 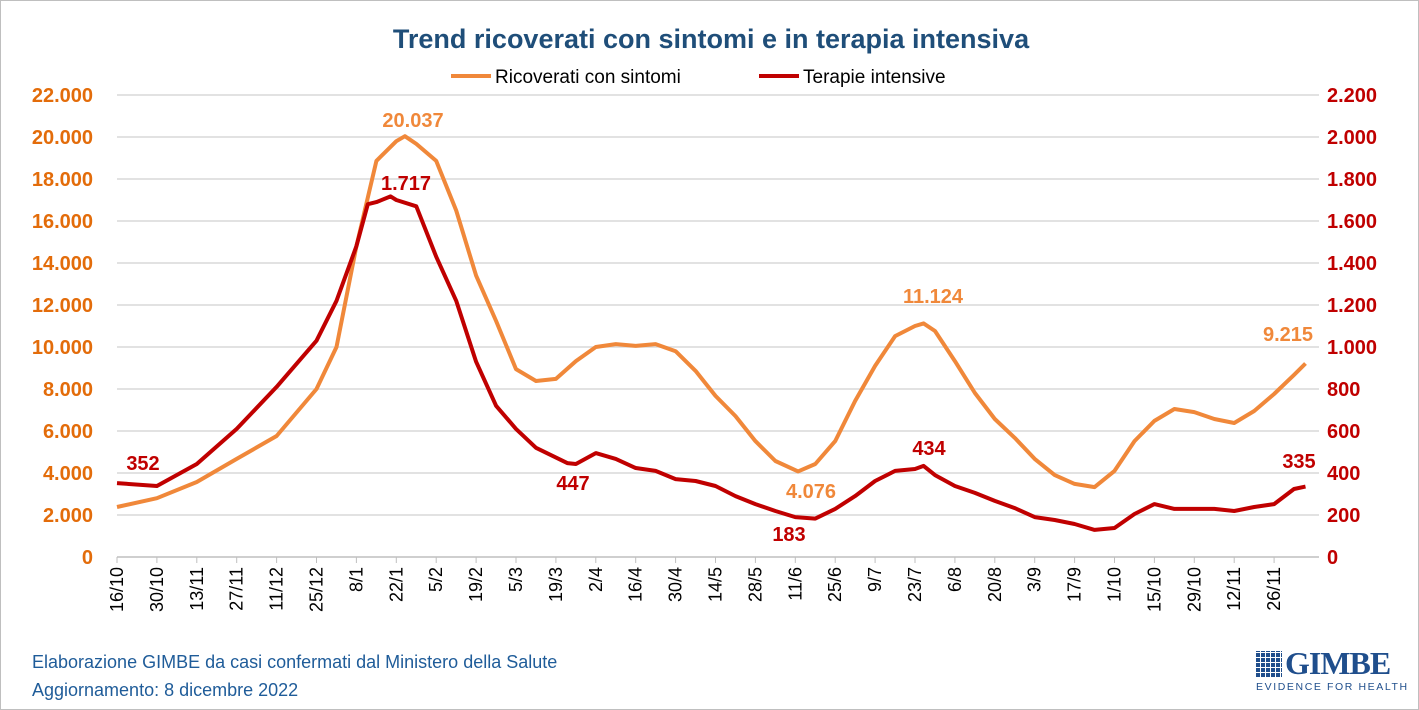 I want to click on x-tick-label: 5/2, so click(x=436, y=579).